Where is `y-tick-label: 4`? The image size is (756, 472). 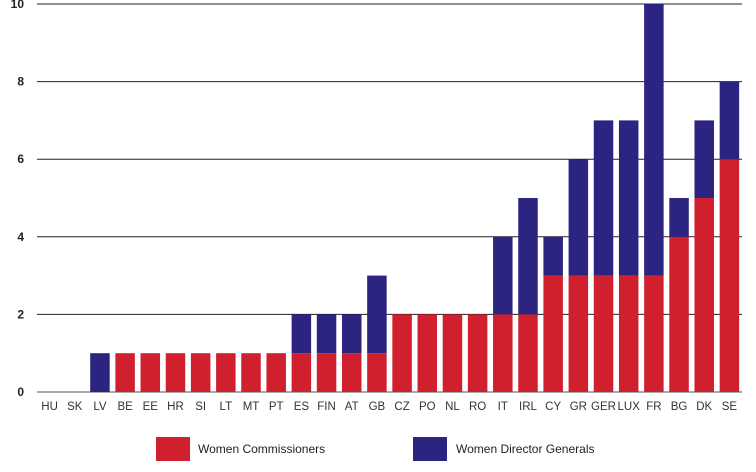 y-tick-label: 4 is located at coordinates (20, 237).